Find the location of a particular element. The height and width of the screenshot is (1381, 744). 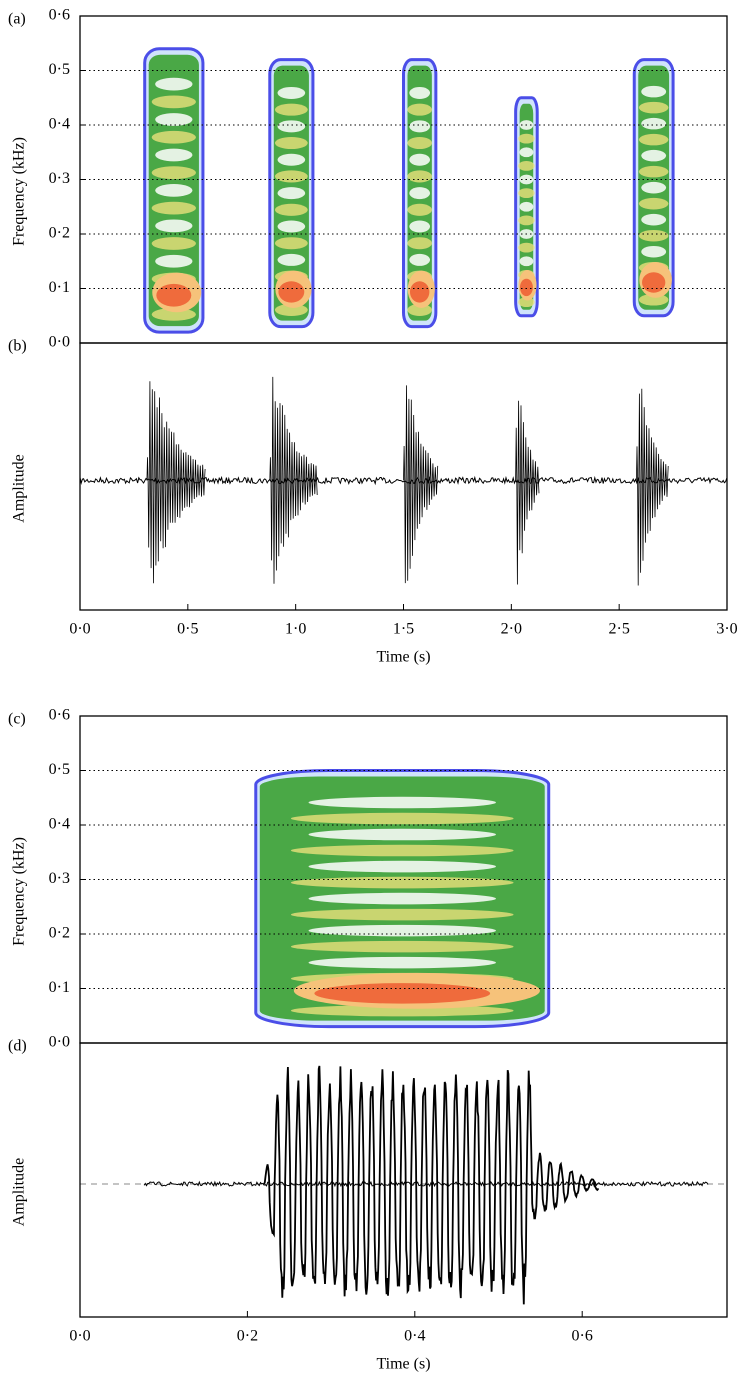

panel-label: (a) is located at coordinates (17, 19).